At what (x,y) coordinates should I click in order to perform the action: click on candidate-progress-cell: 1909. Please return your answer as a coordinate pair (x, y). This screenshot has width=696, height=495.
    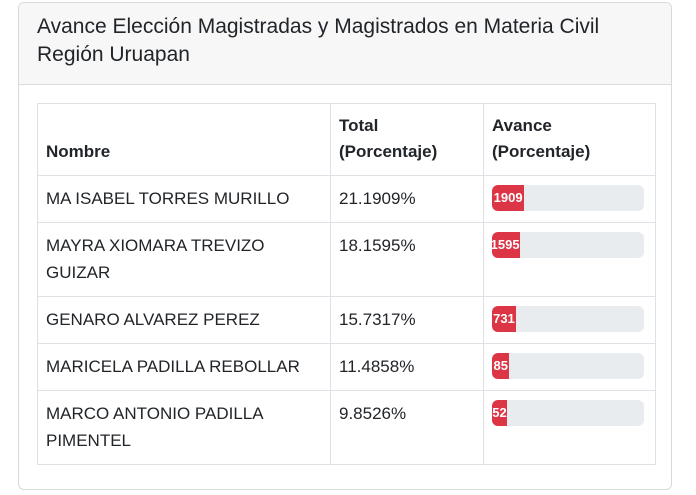
    Looking at the image, I should click on (569, 199).